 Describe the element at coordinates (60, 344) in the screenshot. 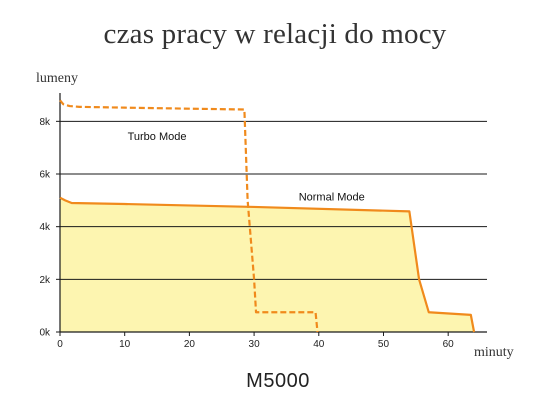

I see `x-tick-label-0: 0` at that location.